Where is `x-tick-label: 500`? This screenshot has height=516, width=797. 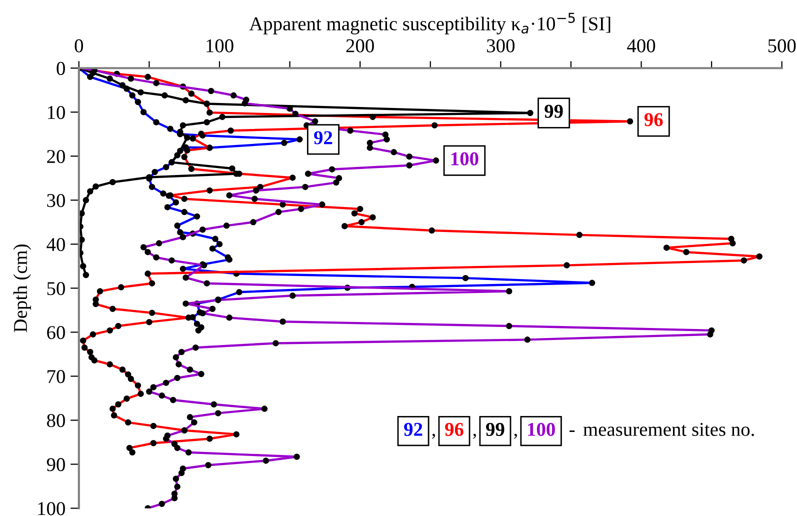 x-tick-label: 500 is located at coordinates (782, 45).